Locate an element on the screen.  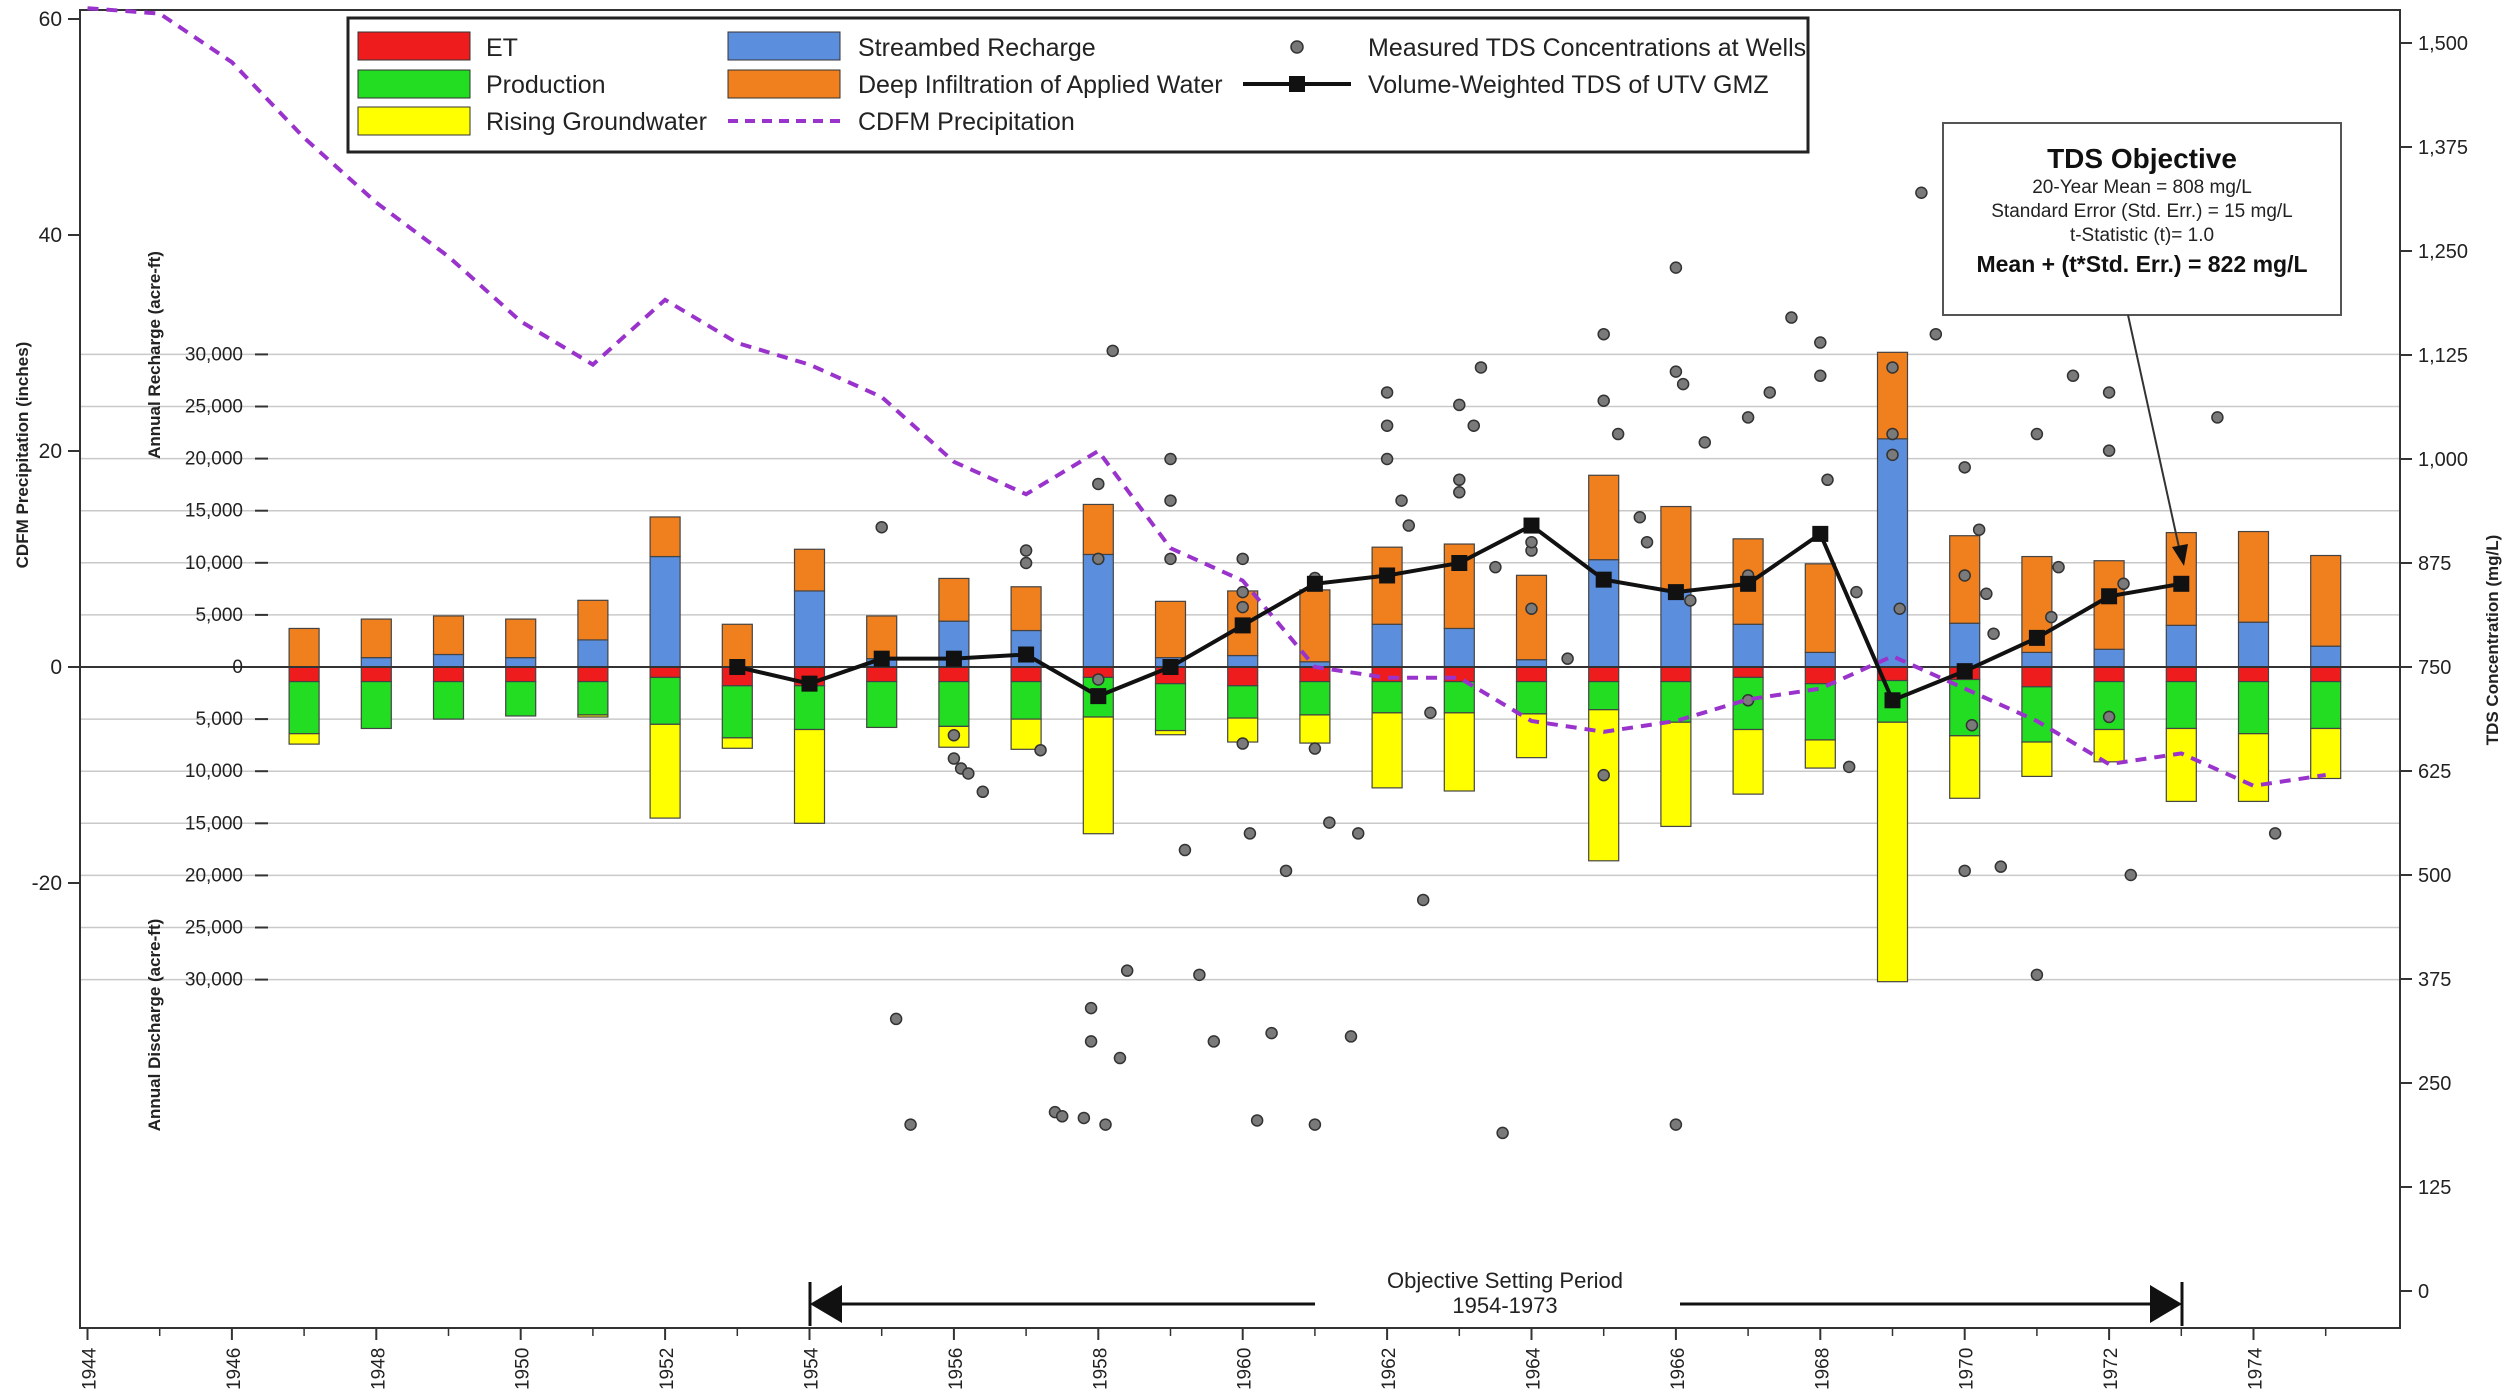
legend-box is located at coordinates (1078, 85).